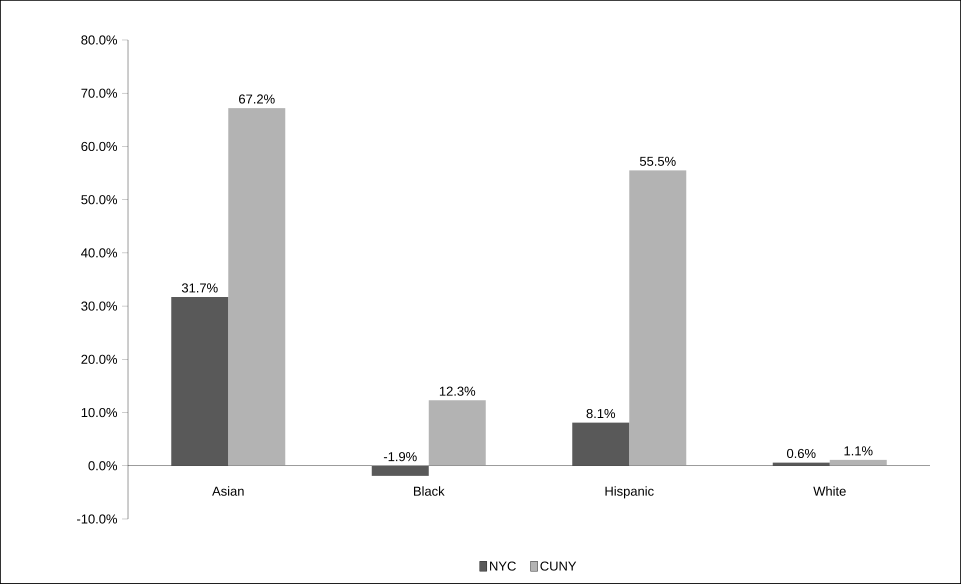 This screenshot has height=584, width=961. I want to click on y-tick-label: 70.0%, so click(99, 93).